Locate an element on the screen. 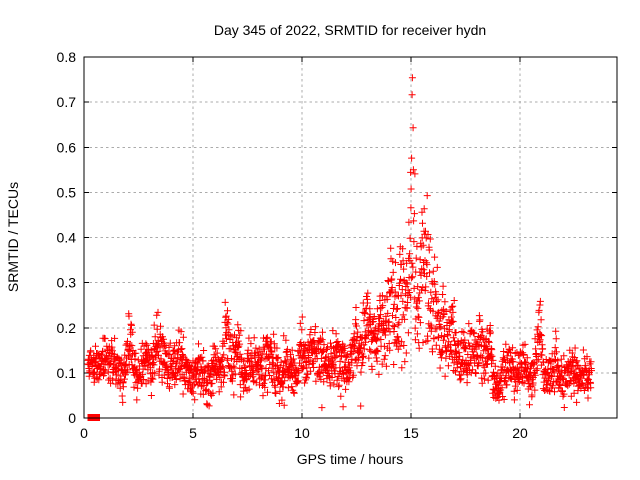  y-tick-label: 0.3 is located at coordinates (67, 283).